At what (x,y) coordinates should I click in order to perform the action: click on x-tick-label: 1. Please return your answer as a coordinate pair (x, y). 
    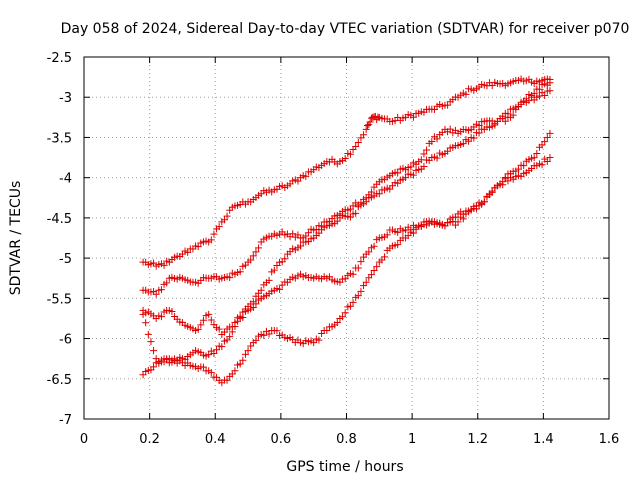
    Looking at the image, I should click on (412, 439).